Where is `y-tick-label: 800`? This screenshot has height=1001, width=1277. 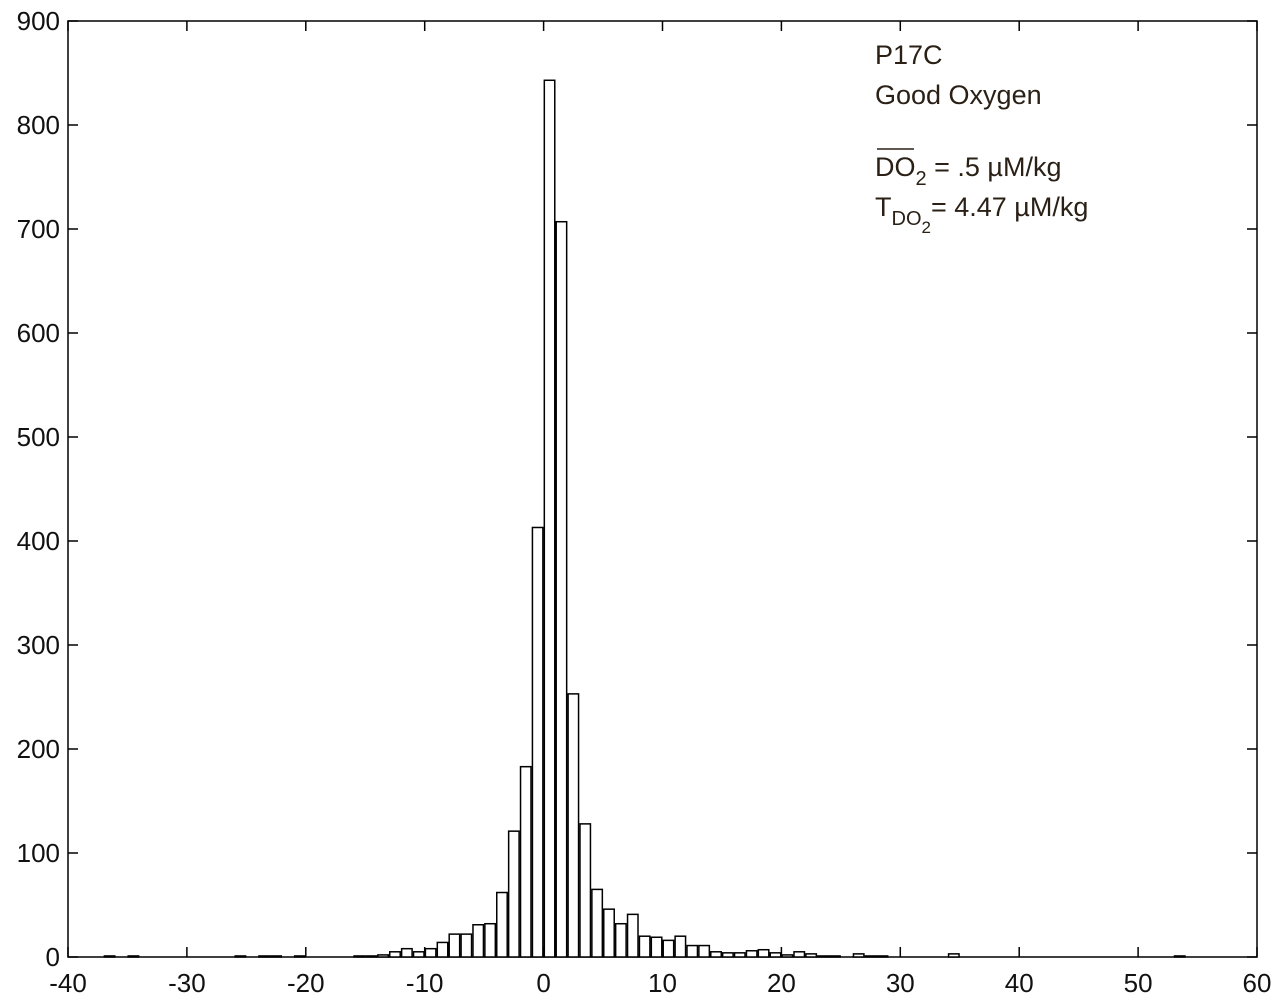
y-tick-label: 800 is located at coordinates (38, 125).